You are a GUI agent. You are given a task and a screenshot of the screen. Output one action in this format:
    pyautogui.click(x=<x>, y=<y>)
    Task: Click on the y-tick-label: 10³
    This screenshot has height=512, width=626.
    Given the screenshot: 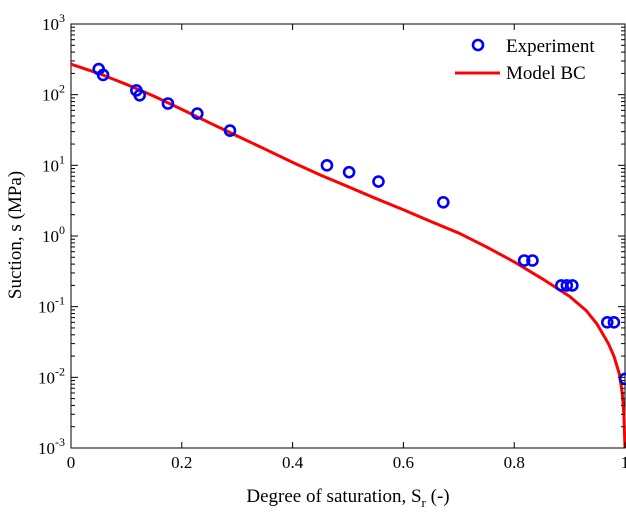 What is the action you would take?
    pyautogui.click(x=53, y=22)
    